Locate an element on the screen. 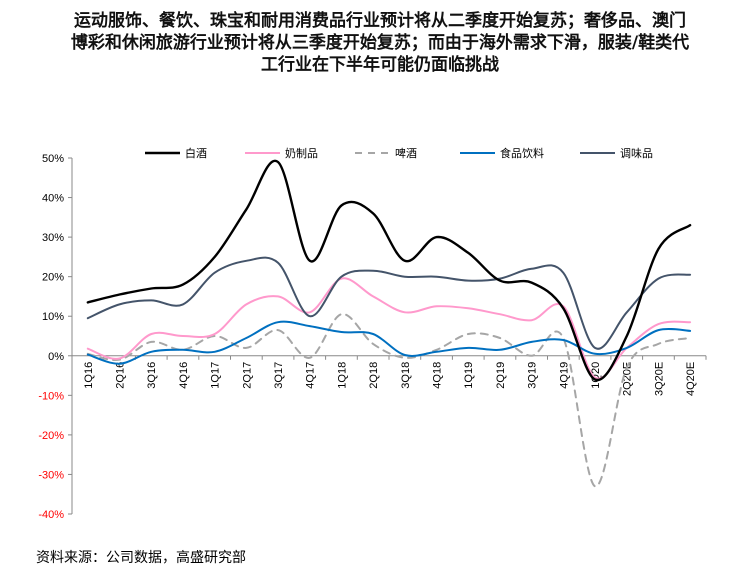 Image resolution: width=752 pixels, height=582 pixels. x-tick-label: 2Q19 is located at coordinates (501, 375).